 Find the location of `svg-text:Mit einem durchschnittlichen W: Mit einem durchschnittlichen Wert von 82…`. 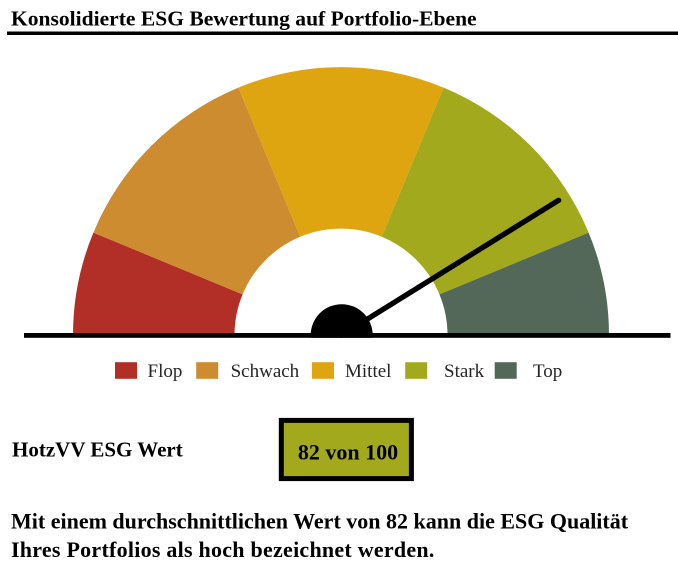

svg-text:Mit einem durchschnittlichen W: Mit einem durchschnittlichen Wert von 82… is located at coordinates (320, 521).